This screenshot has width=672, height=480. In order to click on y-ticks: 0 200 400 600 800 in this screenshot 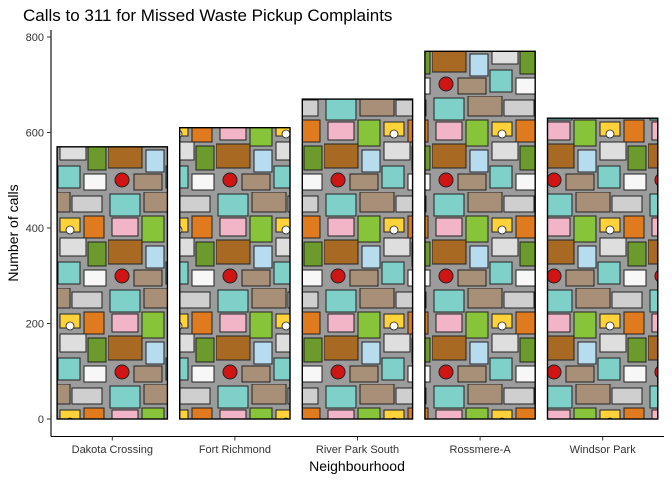, I will do `click(38, 229)`.